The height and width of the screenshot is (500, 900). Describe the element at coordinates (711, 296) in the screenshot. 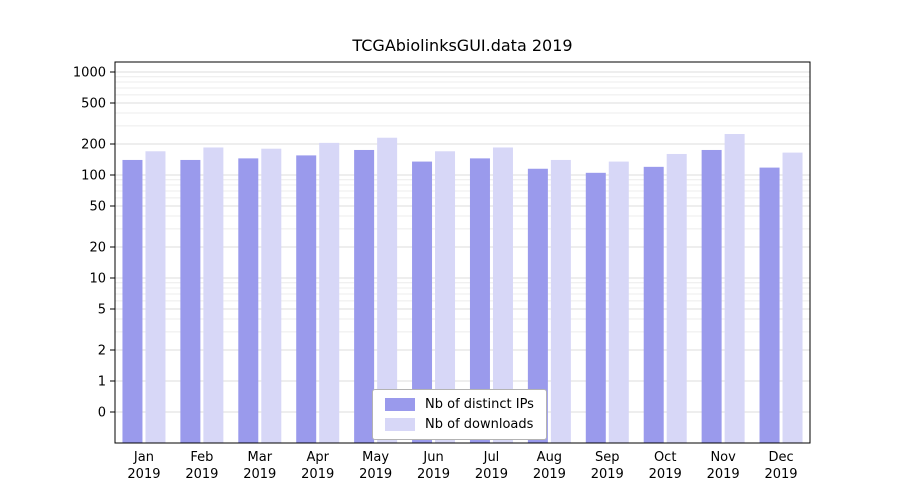

I see `bar-distinct-ips-Nov` at that location.